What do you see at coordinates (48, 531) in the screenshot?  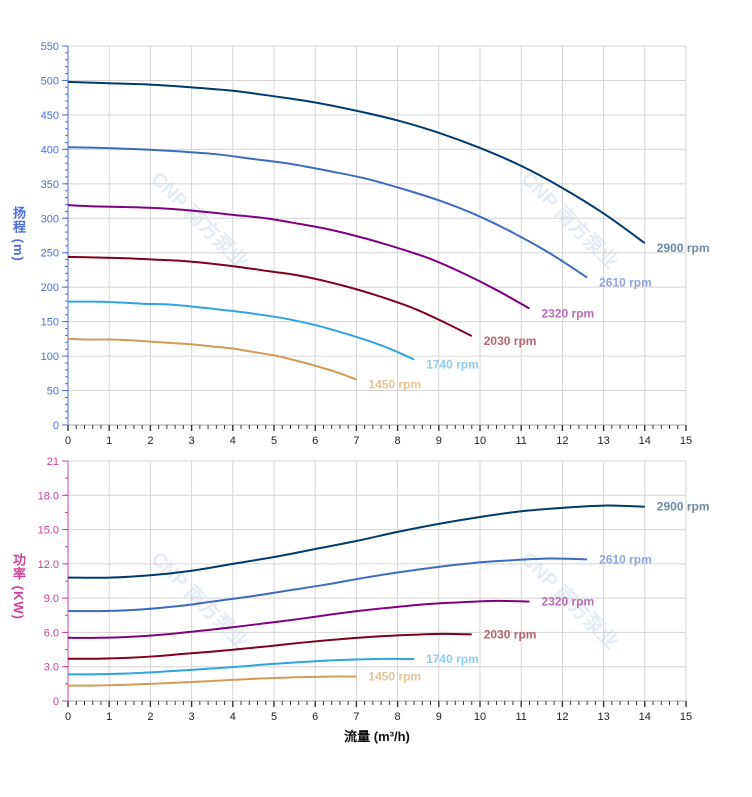 I see `y-tick-label: 15.0` at bounding box center [48, 531].